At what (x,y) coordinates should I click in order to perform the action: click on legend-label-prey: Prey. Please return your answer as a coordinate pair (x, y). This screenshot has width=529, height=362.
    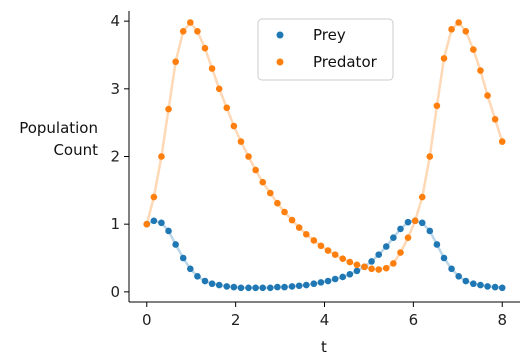
    Looking at the image, I should click on (329, 35).